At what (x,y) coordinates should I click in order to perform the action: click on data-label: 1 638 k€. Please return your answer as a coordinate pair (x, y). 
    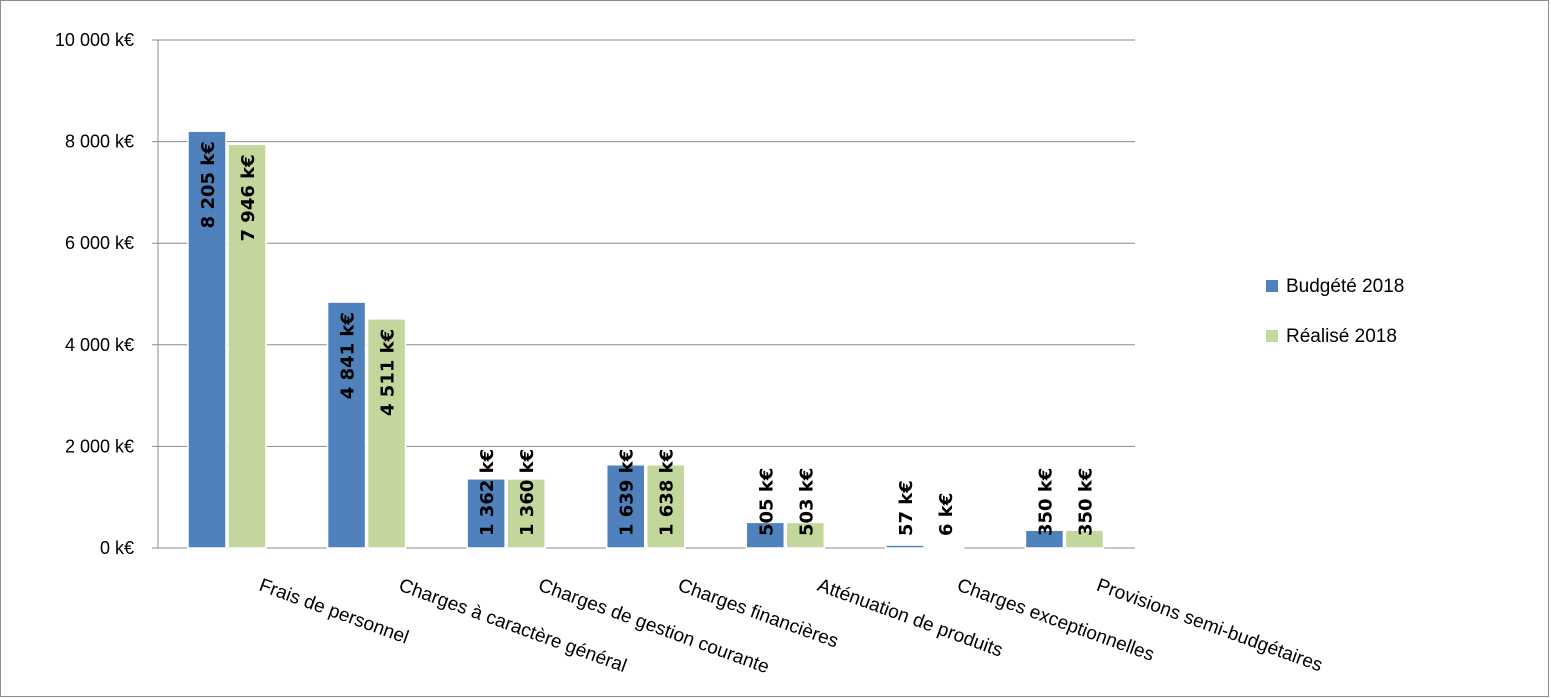
    Looking at the image, I should click on (667, 492).